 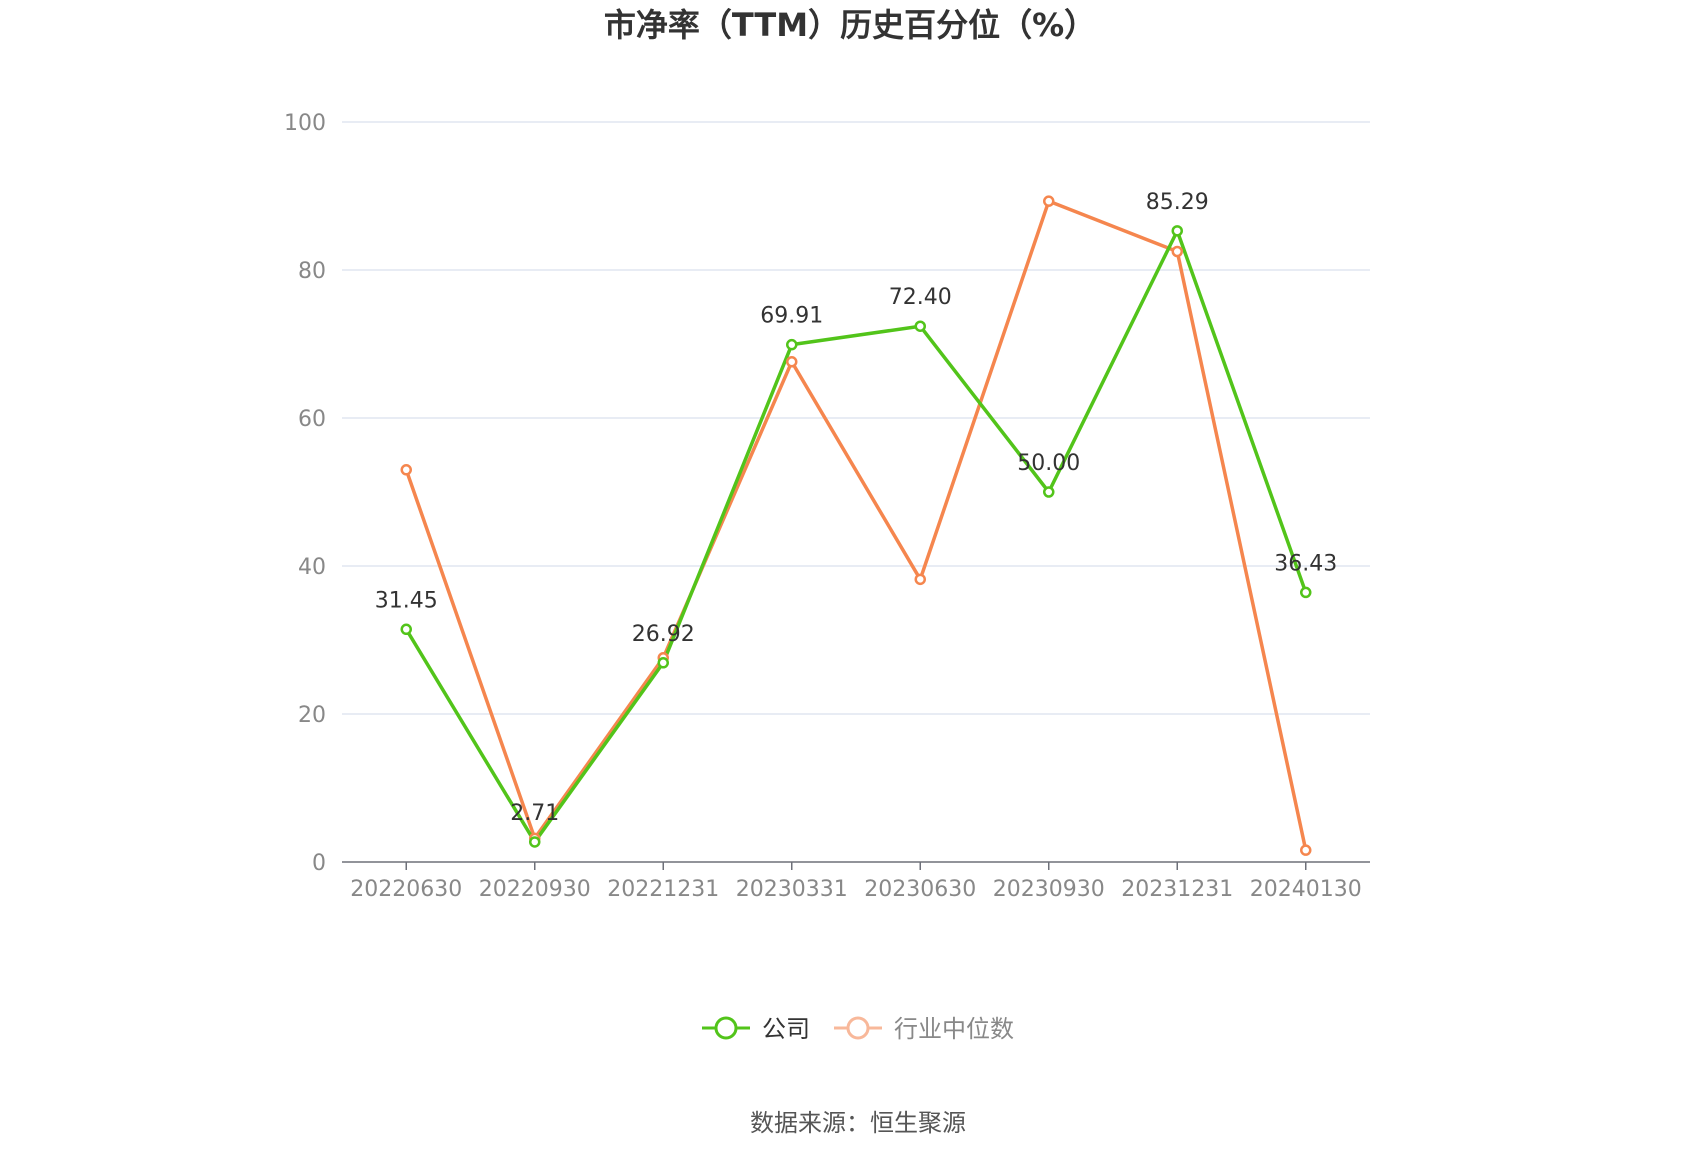 I want to click on y-tick-label-4: 80, so click(x=312, y=271).